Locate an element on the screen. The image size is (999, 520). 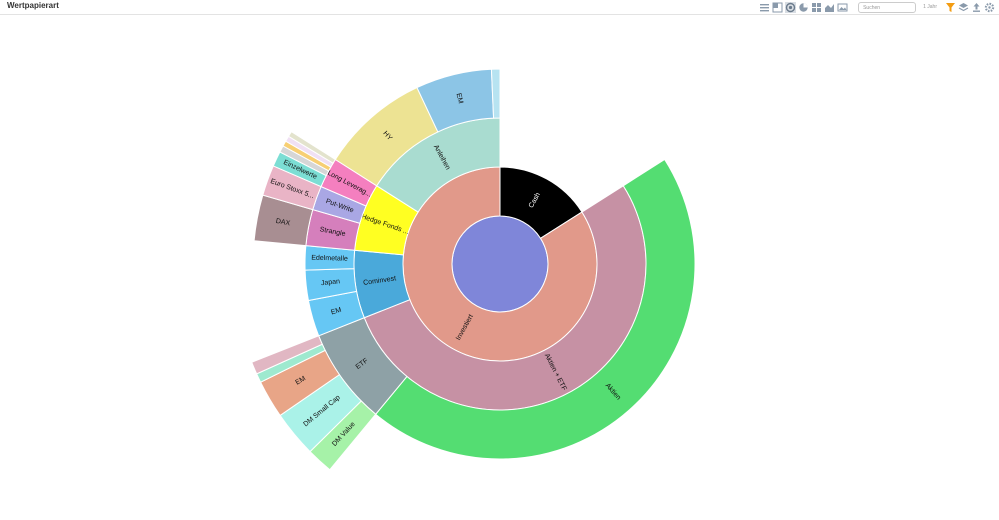
sunburst-icon is located at coordinates (791, 7).